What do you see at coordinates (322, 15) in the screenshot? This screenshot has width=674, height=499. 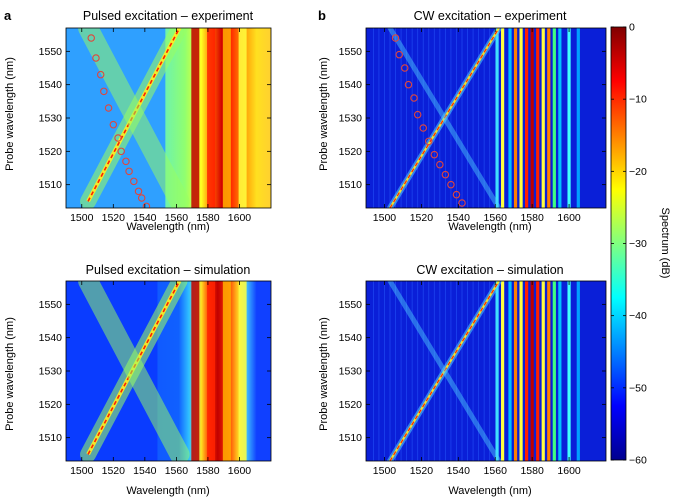 I see `panel-letter-b: b` at bounding box center [322, 15].